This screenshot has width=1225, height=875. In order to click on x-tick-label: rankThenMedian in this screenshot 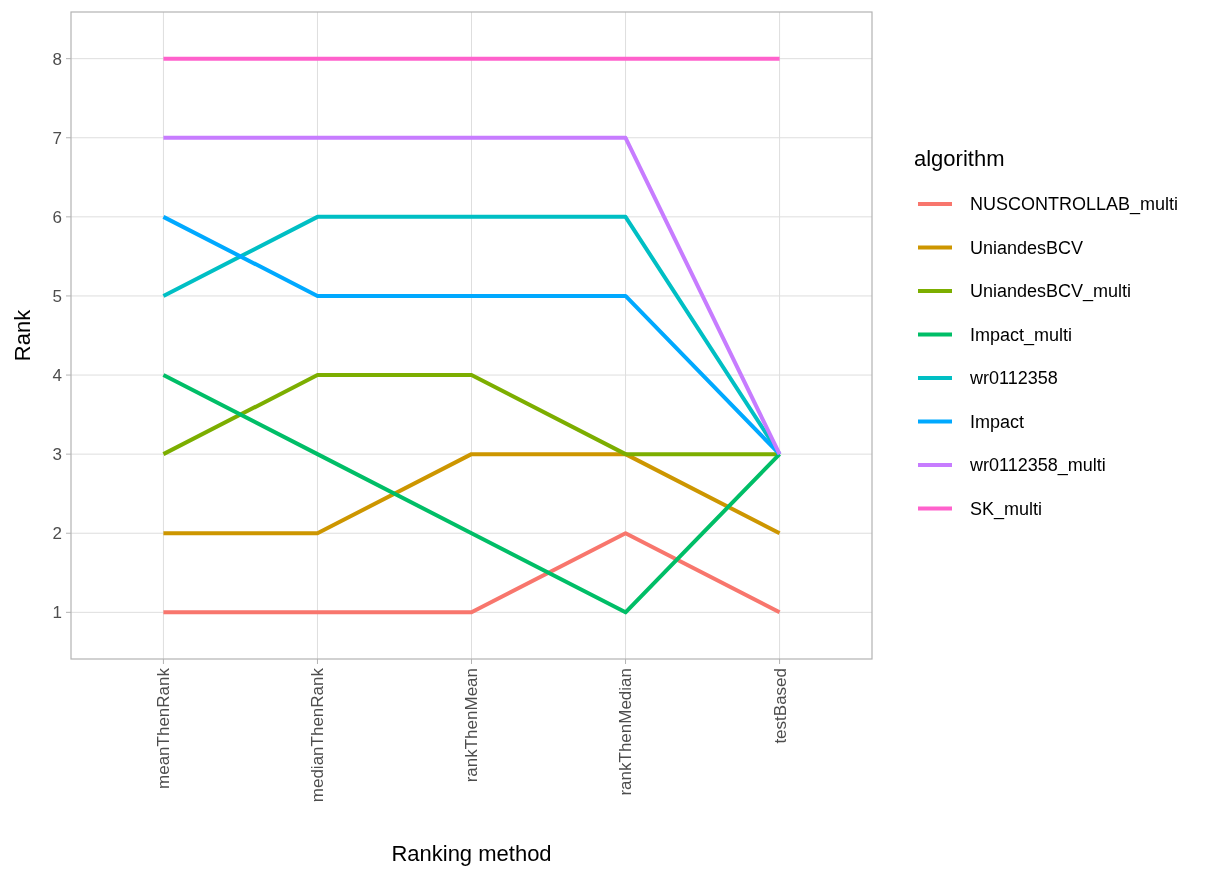, I will do `click(626, 732)`.